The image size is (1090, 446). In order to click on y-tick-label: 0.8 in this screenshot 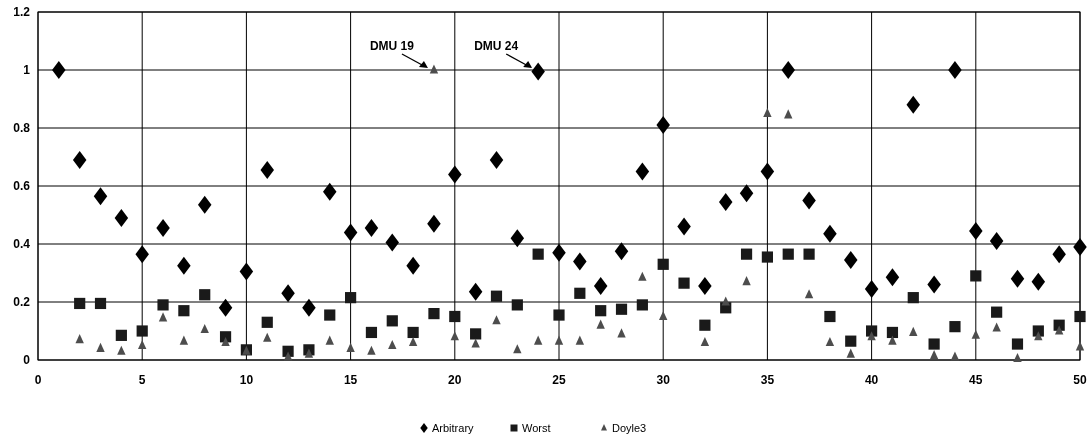, I will do `click(22, 128)`.